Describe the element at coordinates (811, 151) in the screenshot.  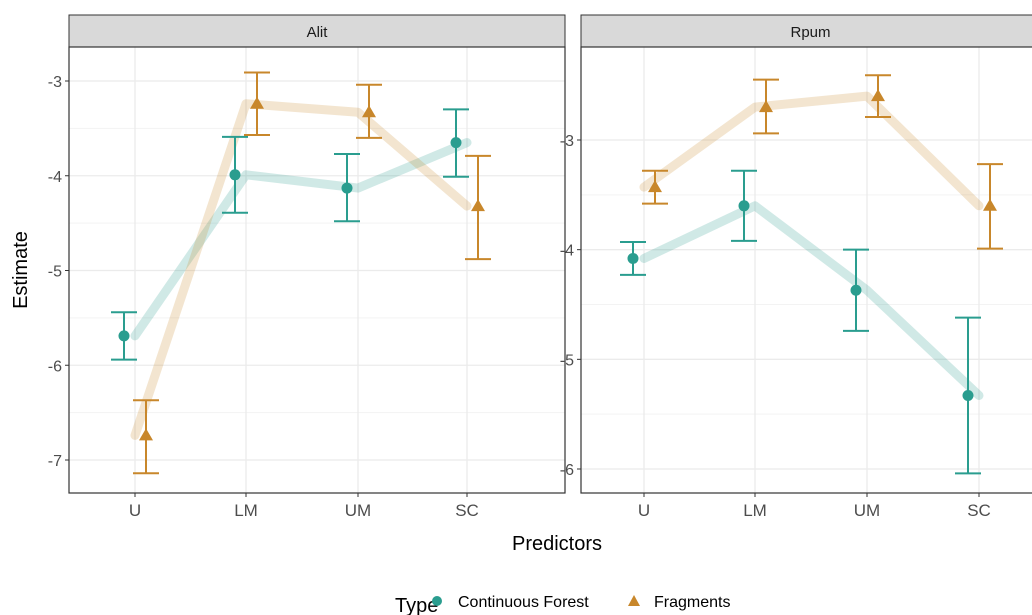
I see `series-line-fragments` at that location.